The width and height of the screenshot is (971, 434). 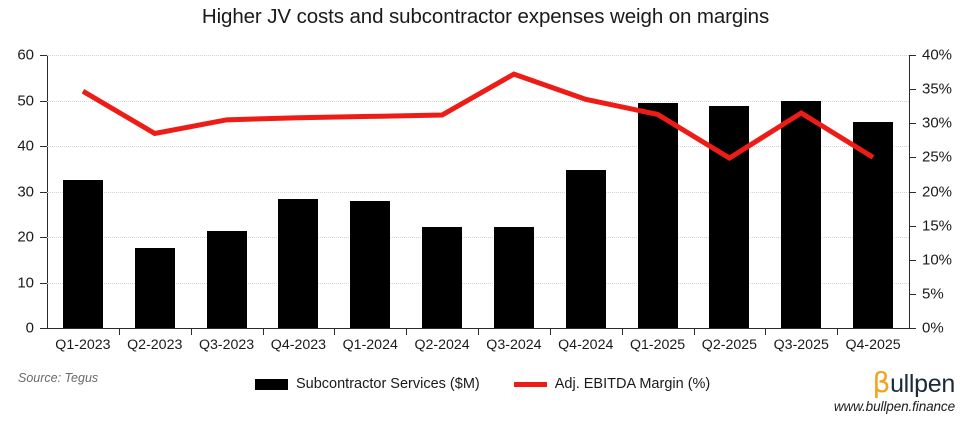 What do you see at coordinates (25, 282) in the screenshot?
I see `left-axis-tick-label: 10` at bounding box center [25, 282].